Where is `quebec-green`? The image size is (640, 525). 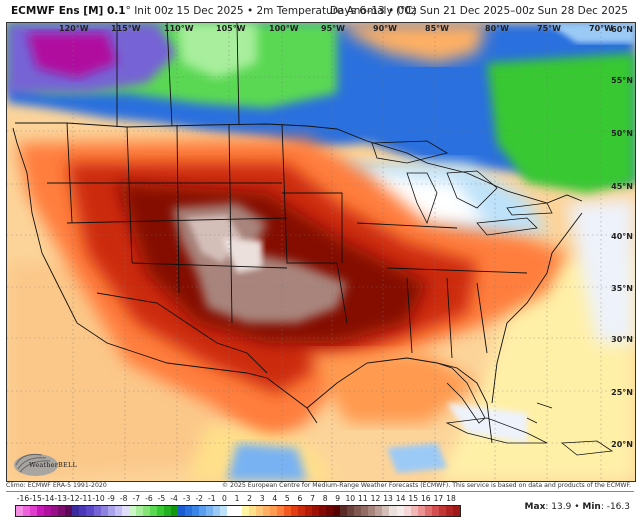 quebec-green is located at coordinates (561, 123).